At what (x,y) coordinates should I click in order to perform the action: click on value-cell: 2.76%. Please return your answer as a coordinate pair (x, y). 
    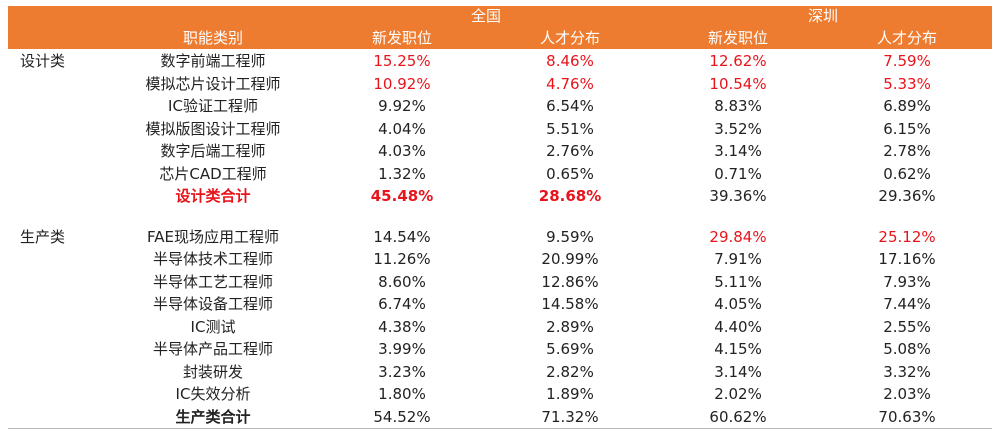
    Looking at the image, I should click on (570, 151).